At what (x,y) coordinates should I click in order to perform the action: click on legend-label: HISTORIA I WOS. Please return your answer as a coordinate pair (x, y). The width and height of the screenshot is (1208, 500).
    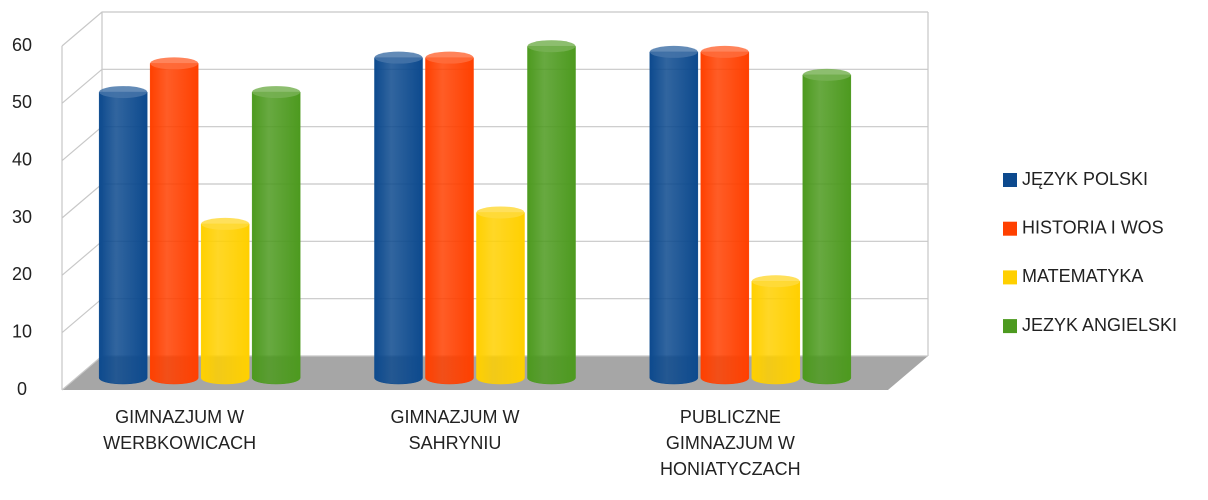
    Looking at the image, I should click on (1093, 227).